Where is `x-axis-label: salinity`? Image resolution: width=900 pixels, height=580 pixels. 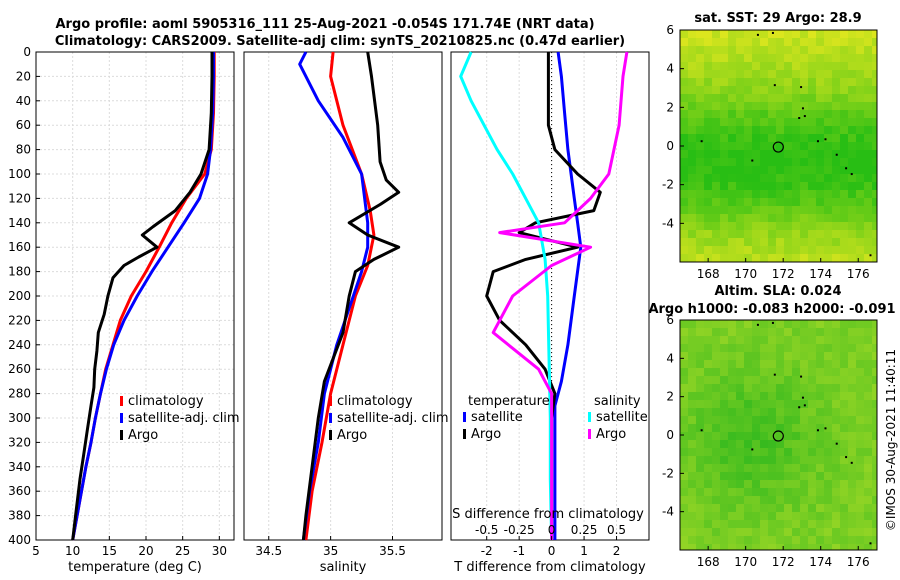 x-axis-label: salinity is located at coordinates (343, 567).